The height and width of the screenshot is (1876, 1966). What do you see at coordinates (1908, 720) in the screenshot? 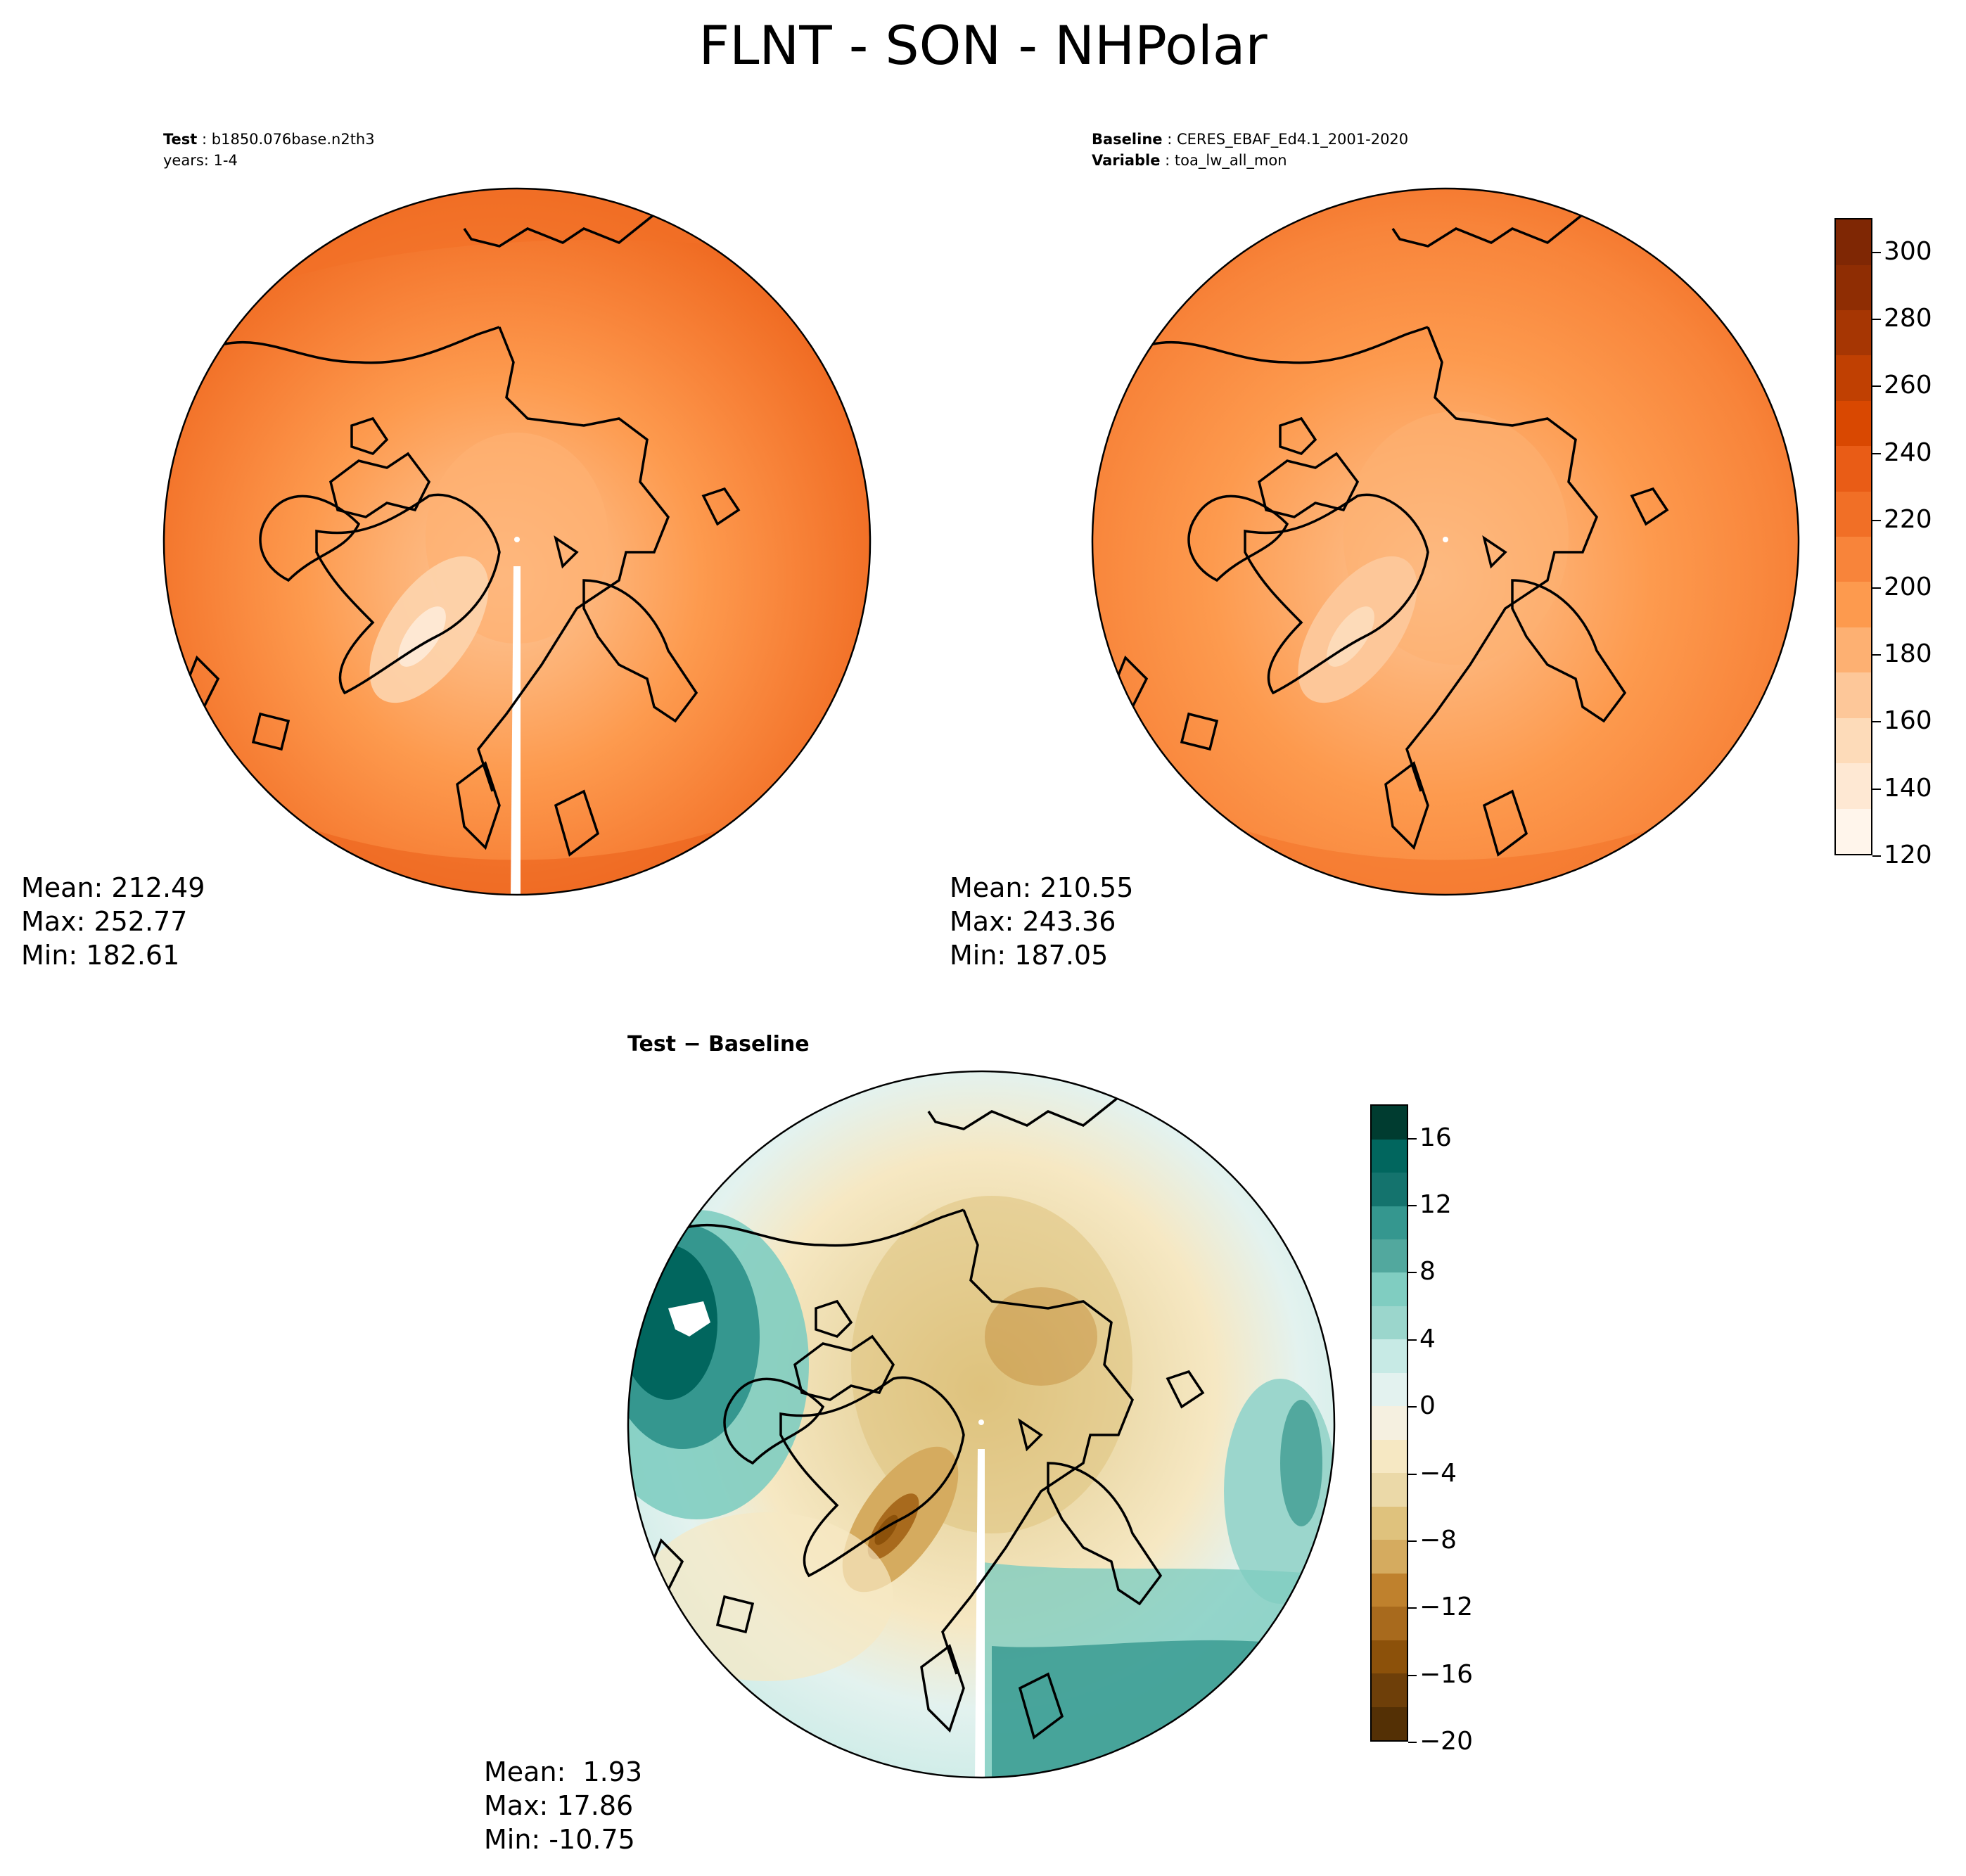
I see `main-colorbar-tick-label: 160` at bounding box center [1908, 720].